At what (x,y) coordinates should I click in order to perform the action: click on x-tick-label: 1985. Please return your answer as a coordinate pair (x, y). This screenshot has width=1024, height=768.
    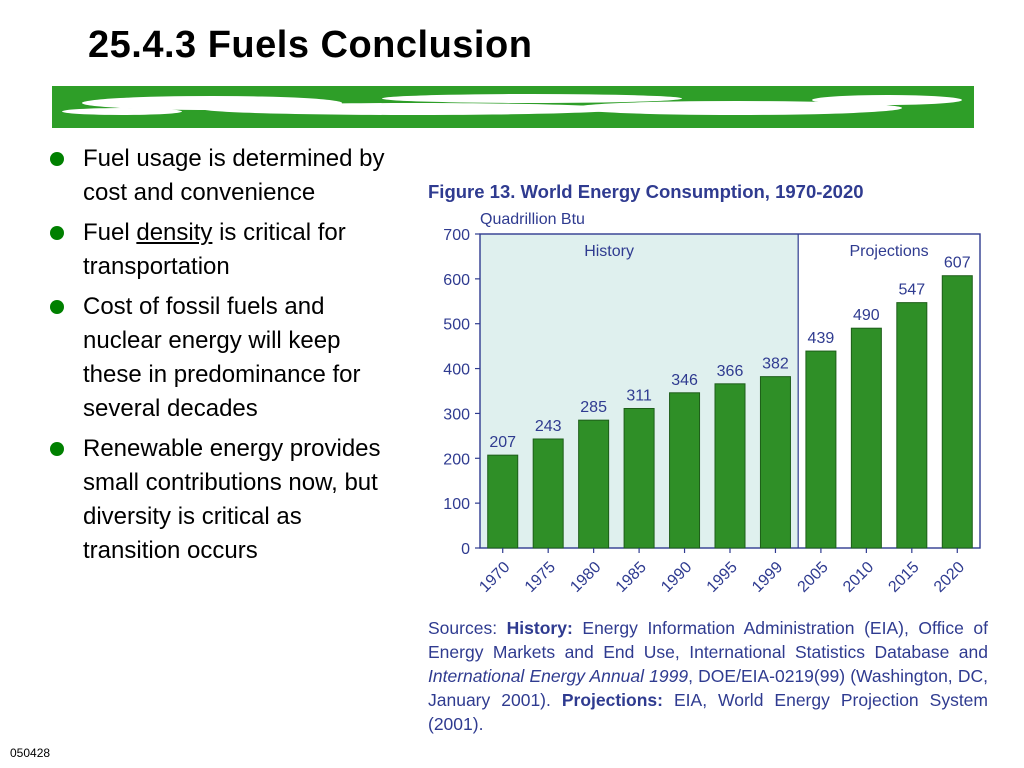
    Looking at the image, I should click on (631, 577).